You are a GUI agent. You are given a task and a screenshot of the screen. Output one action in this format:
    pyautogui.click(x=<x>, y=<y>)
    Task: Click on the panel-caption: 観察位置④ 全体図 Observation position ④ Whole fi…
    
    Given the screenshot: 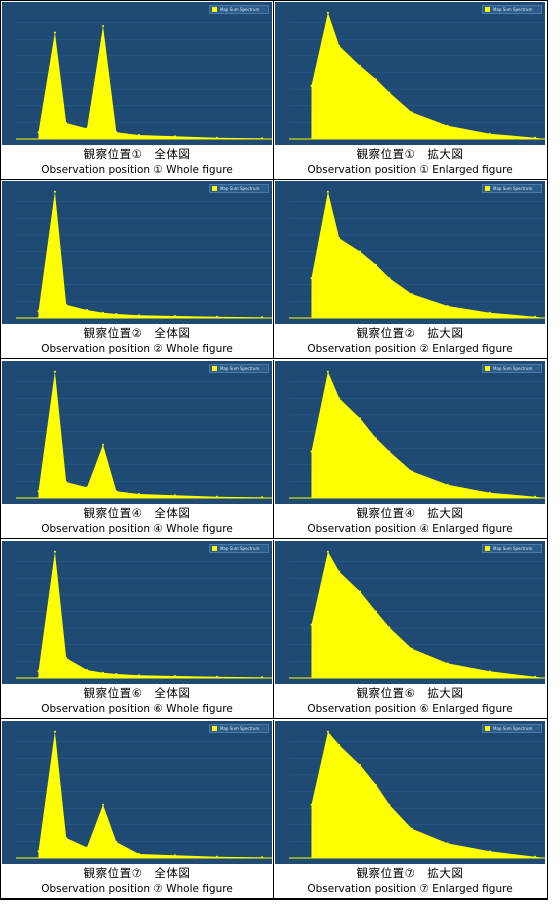 What is the action you would take?
    pyautogui.click(x=137, y=521)
    